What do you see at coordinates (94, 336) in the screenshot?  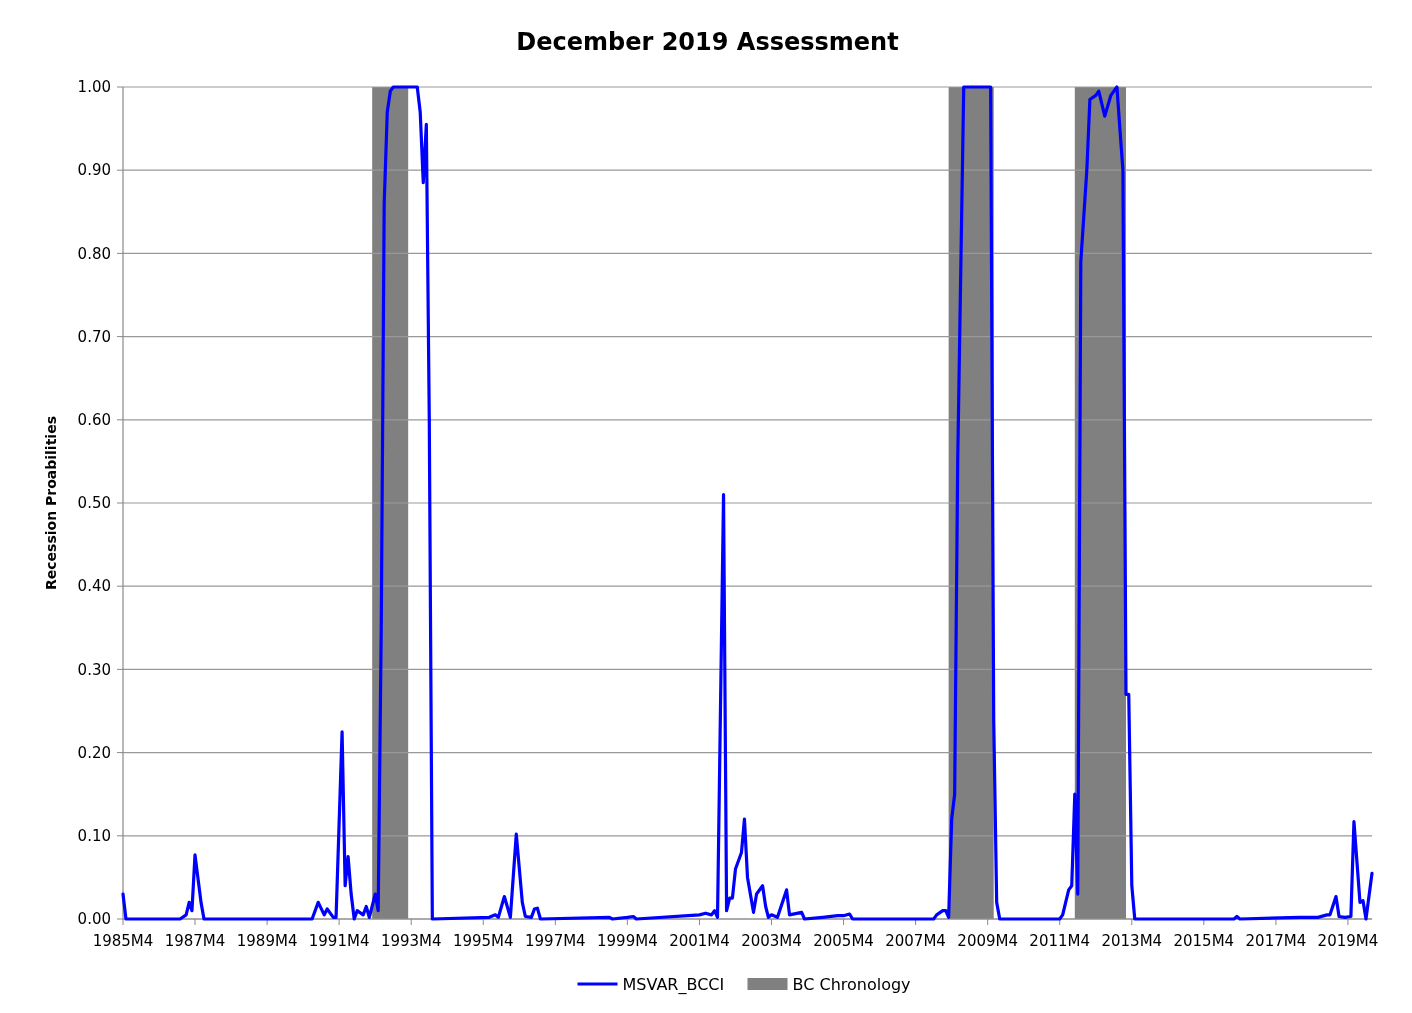 I see `y-tick-label: 0.70` at bounding box center [94, 336].